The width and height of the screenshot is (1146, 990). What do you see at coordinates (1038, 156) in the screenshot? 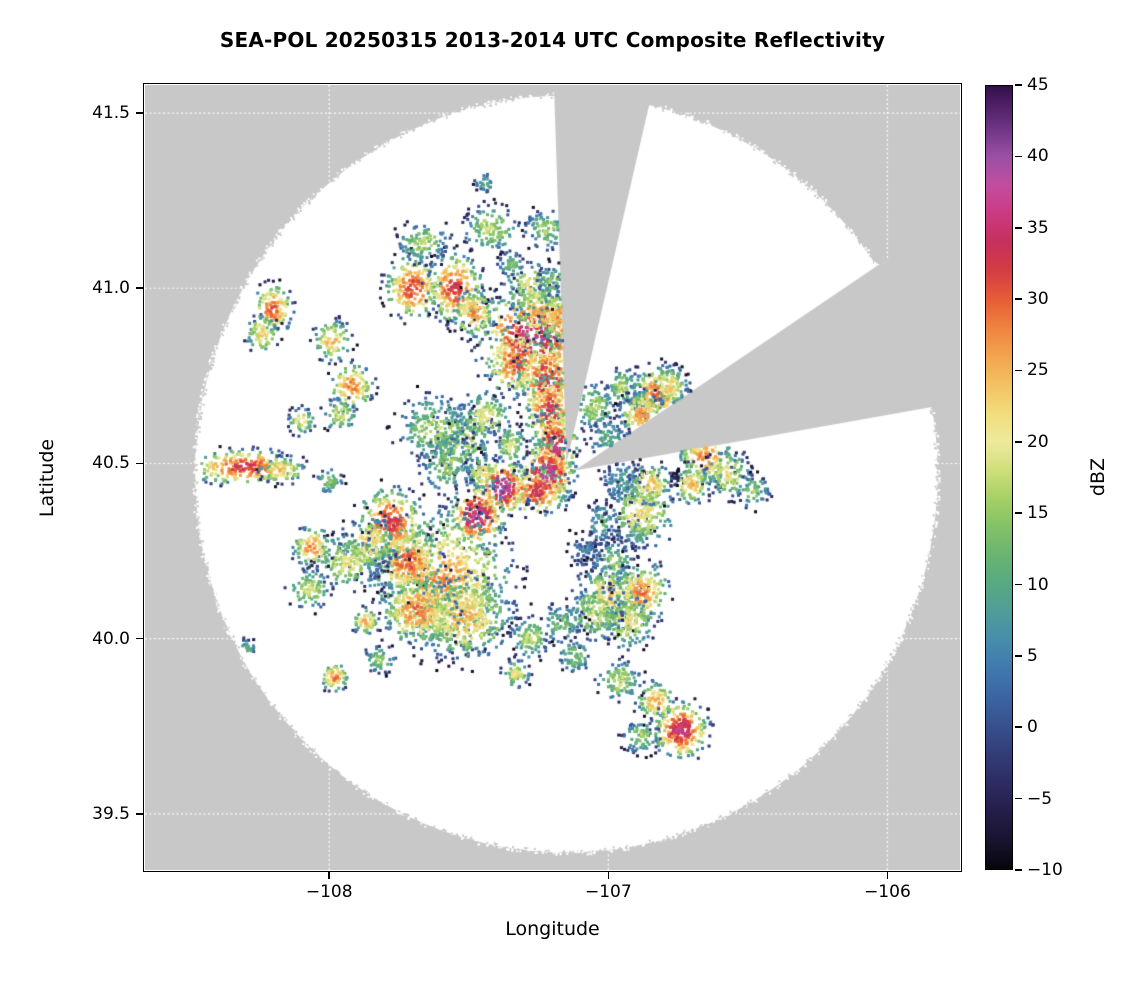
I see `colorbar-tick-label: 40` at bounding box center [1038, 156].